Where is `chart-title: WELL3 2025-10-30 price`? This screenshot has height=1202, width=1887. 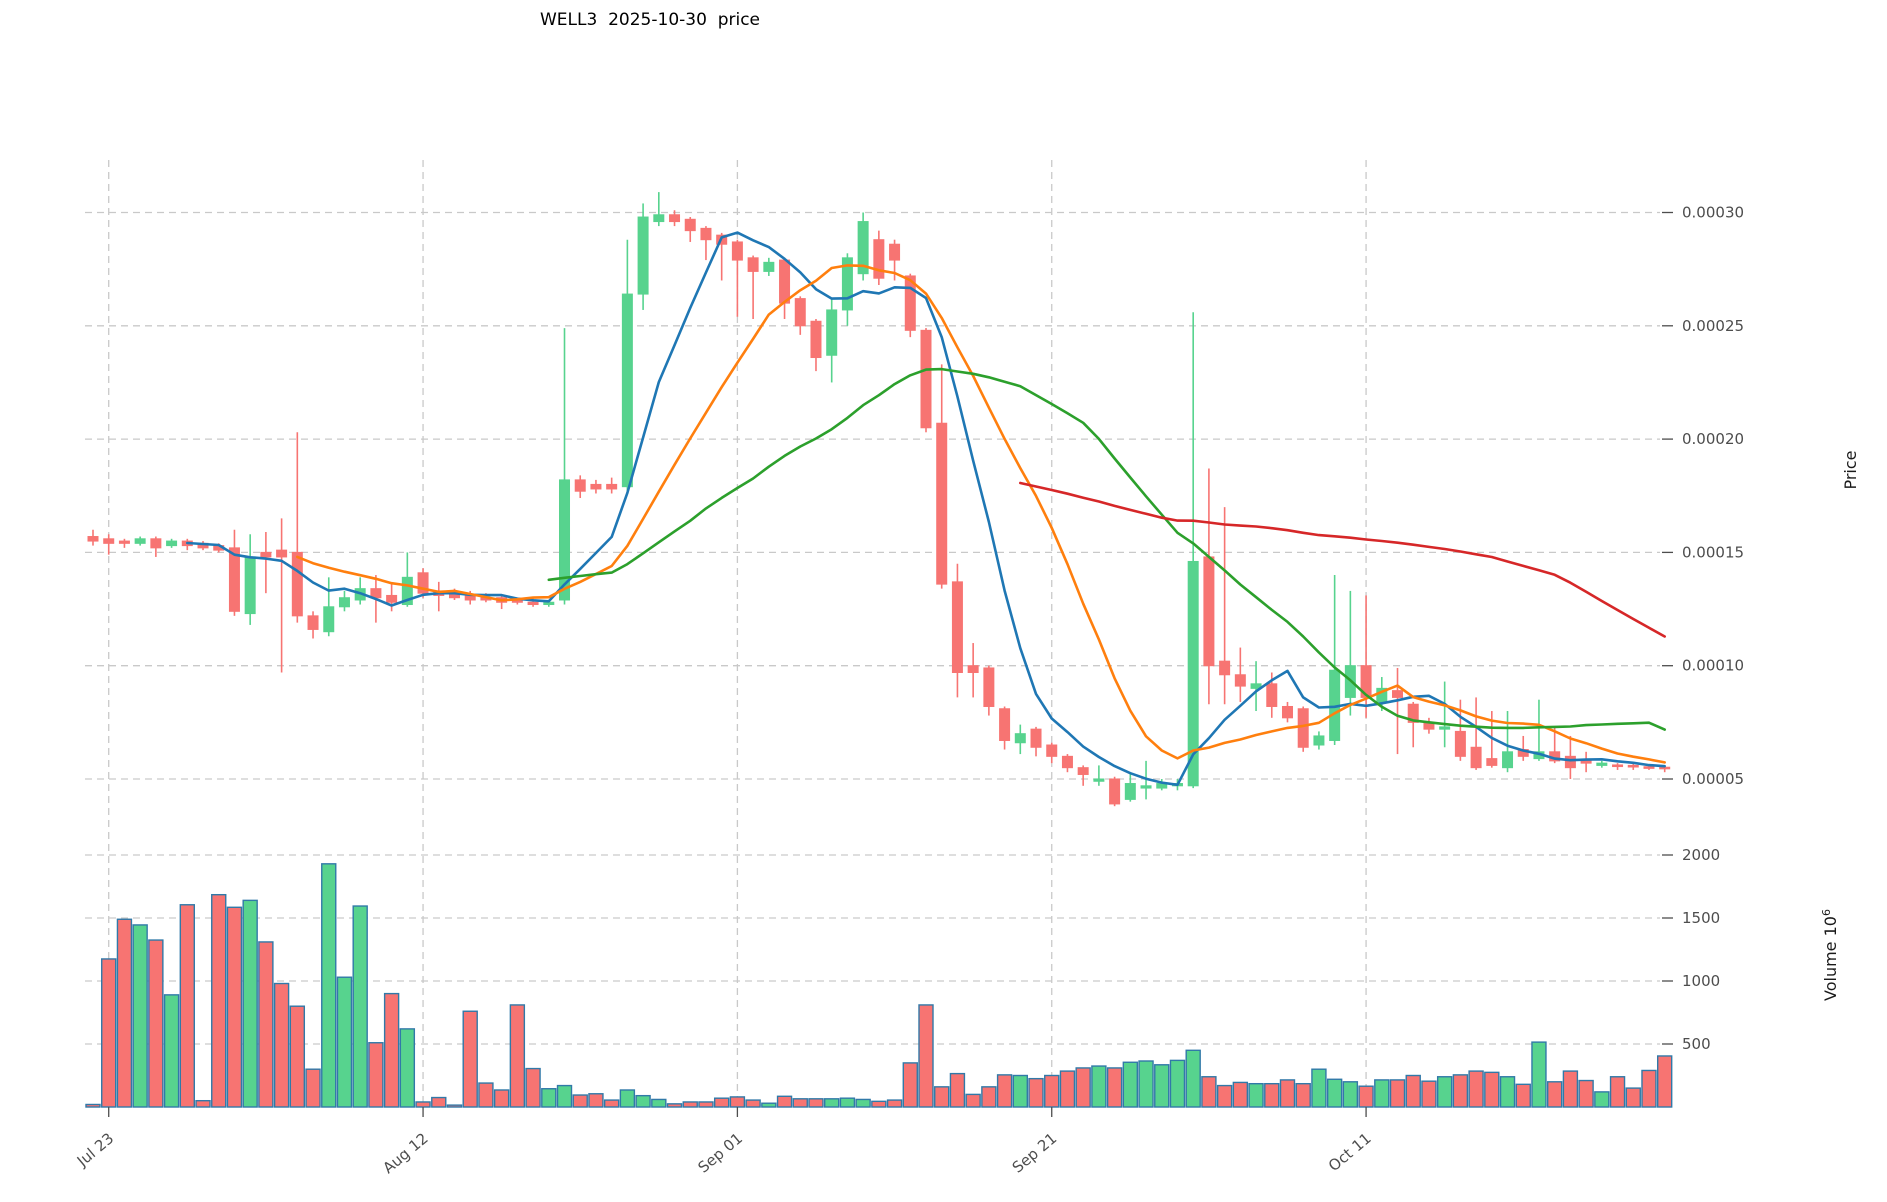
chart-title: WELL3 2025-10-30 price is located at coordinates (650, 20).